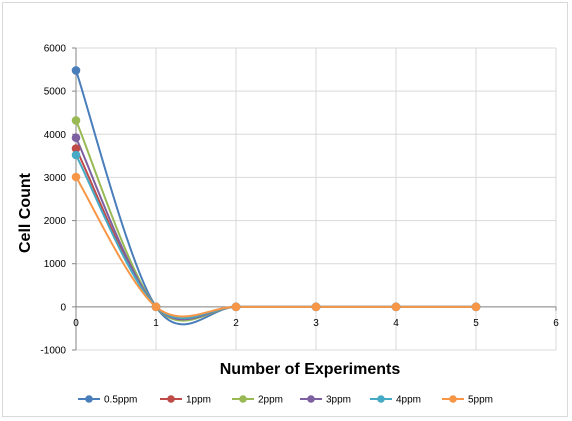  Describe the element at coordinates (476, 323) in the screenshot. I see `x-tick-label: 5` at that location.